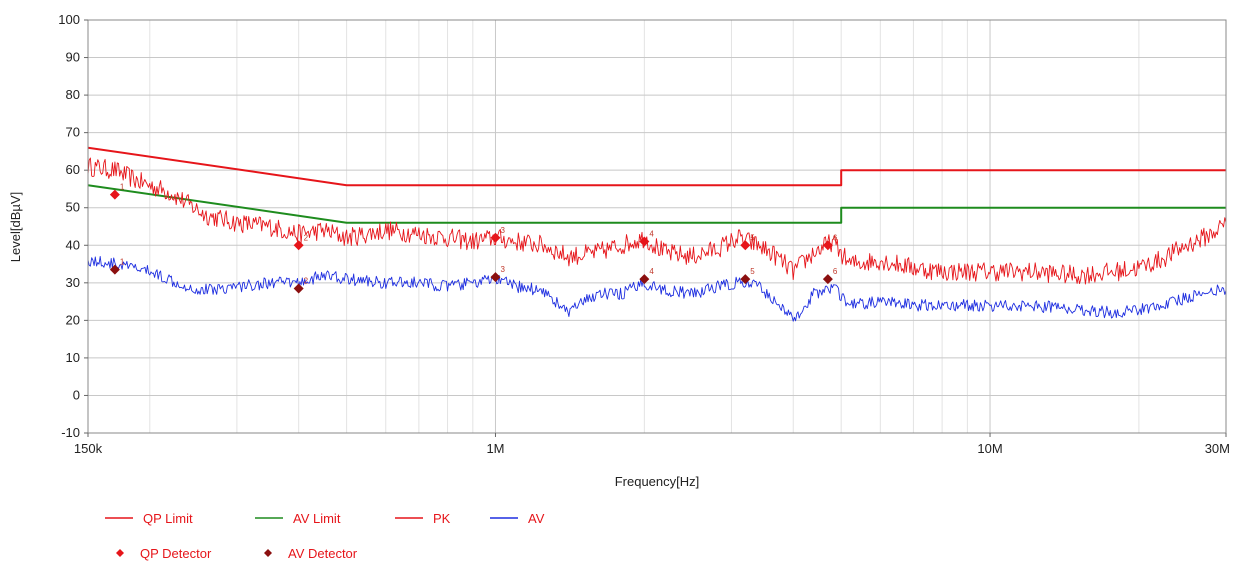  I want to click on y-tick-label: 60, so click(73, 169).